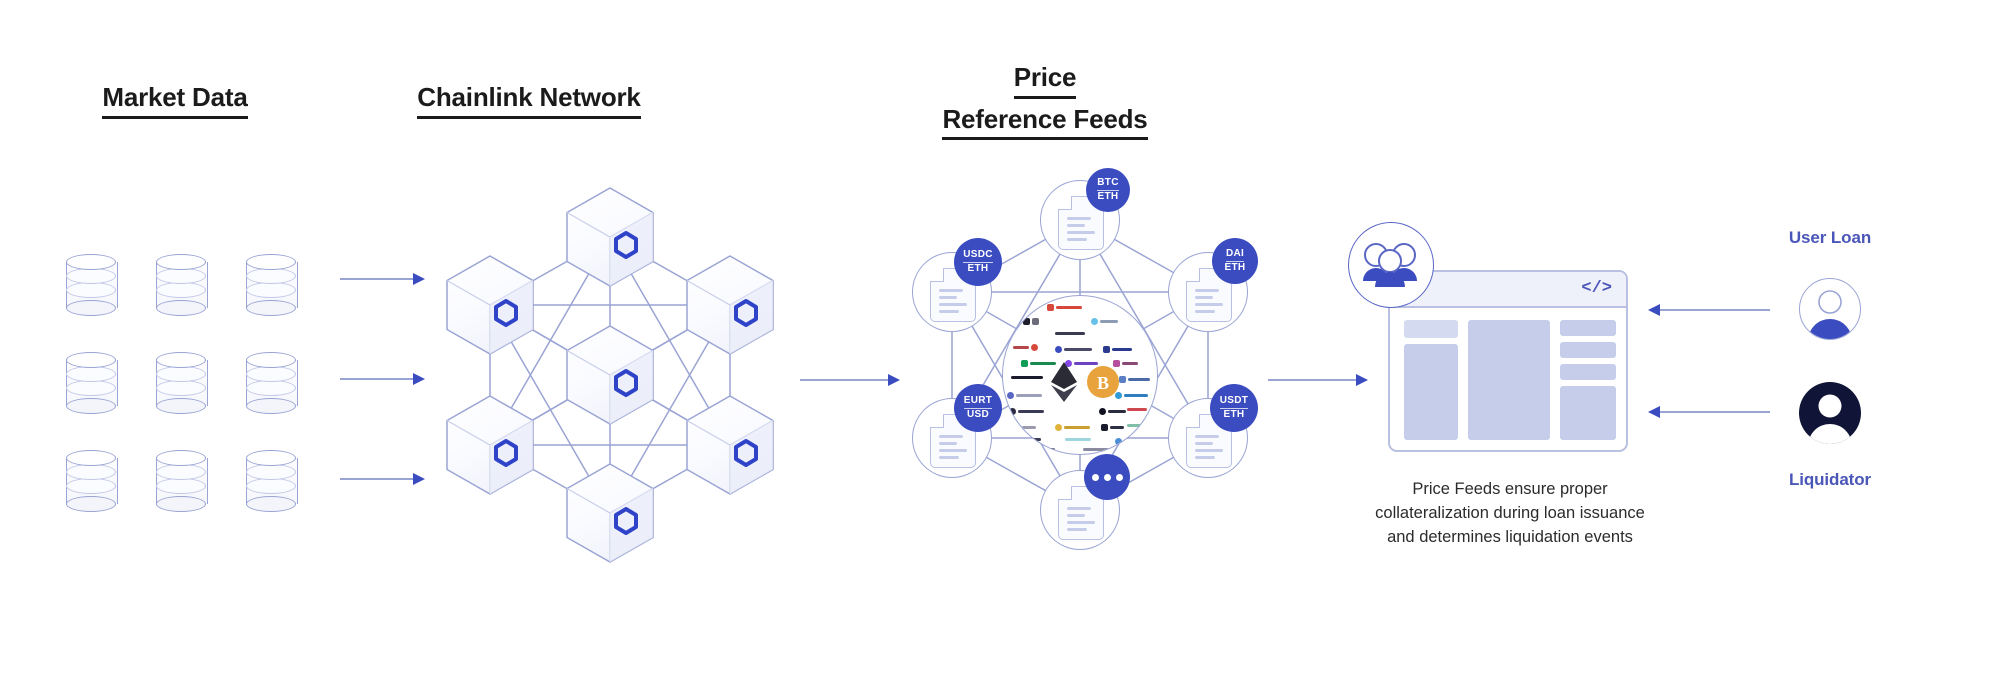 The width and height of the screenshot is (2000, 685). I want to click on price-feed-more, so click(1085, 502).